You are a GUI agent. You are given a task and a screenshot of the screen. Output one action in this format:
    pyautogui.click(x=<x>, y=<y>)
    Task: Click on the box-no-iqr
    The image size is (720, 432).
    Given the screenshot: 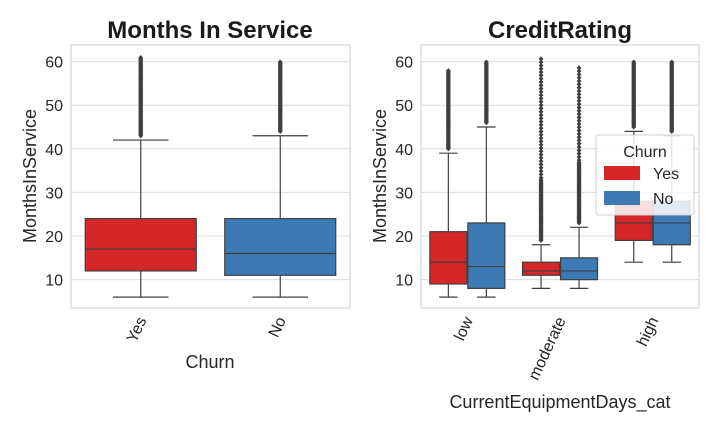 What is the action you would take?
    pyautogui.click(x=280, y=246)
    